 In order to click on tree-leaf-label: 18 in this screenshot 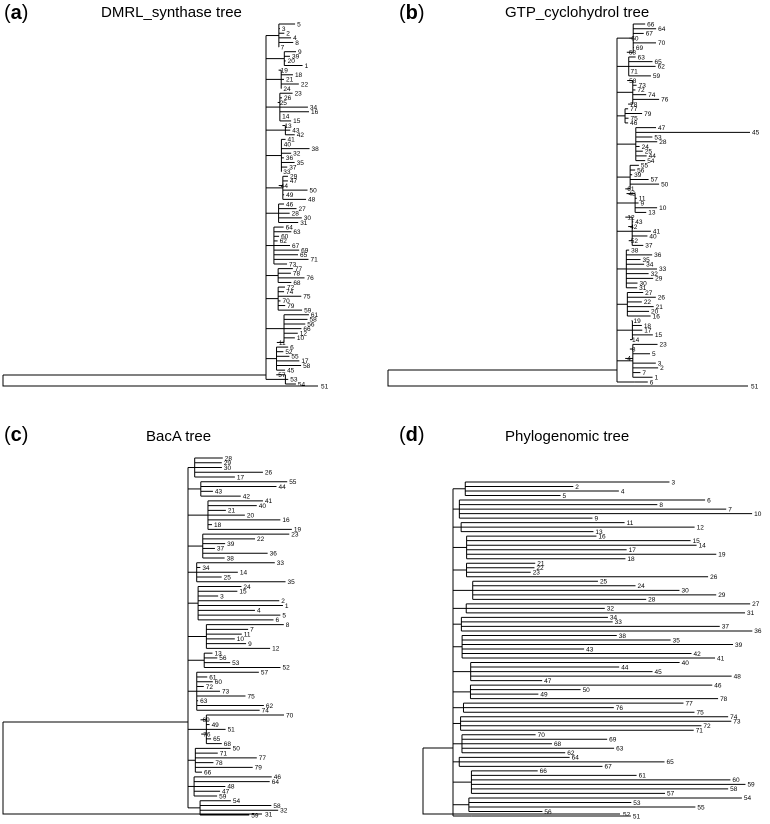, I will do `click(299, 75)`.